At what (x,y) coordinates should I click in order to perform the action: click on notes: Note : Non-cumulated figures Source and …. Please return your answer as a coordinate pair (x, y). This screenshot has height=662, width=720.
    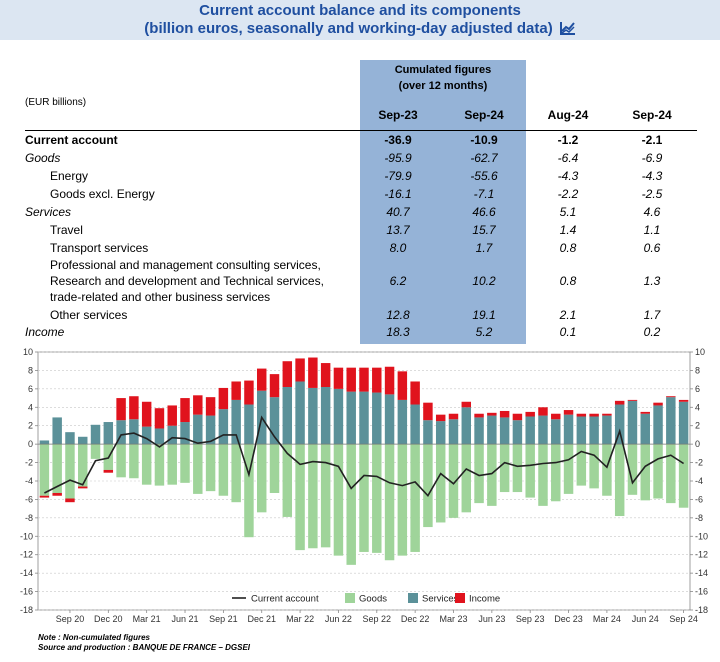
    Looking at the image, I should click on (144, 643).